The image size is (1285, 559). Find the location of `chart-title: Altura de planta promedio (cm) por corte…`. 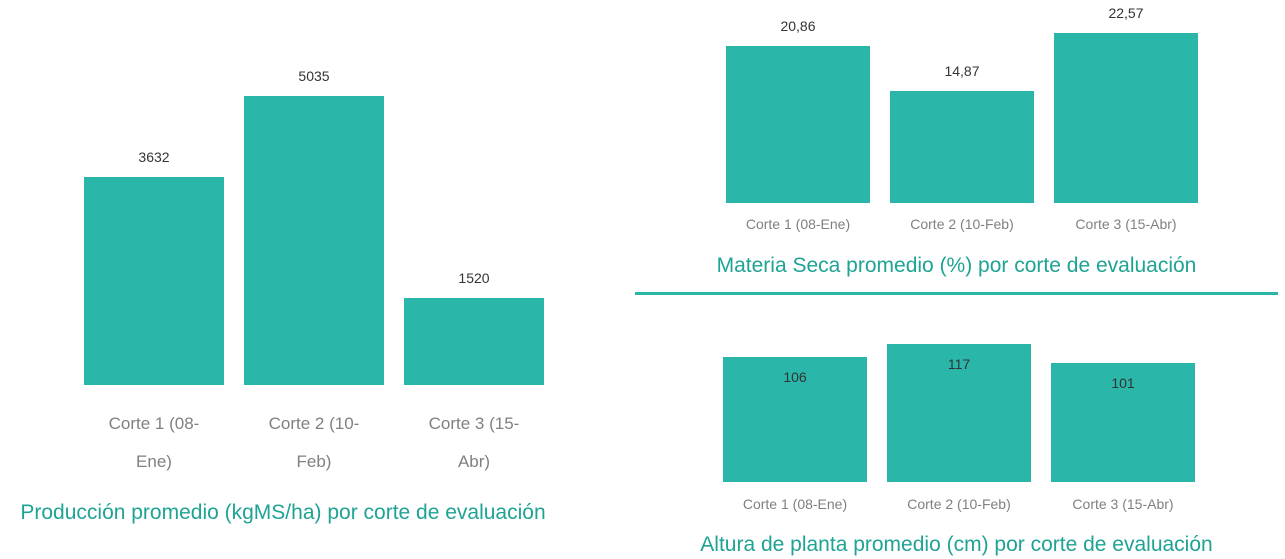

chart-title: Altura de planta promedio (cm) por corte… is located at coordinates (956, 544).